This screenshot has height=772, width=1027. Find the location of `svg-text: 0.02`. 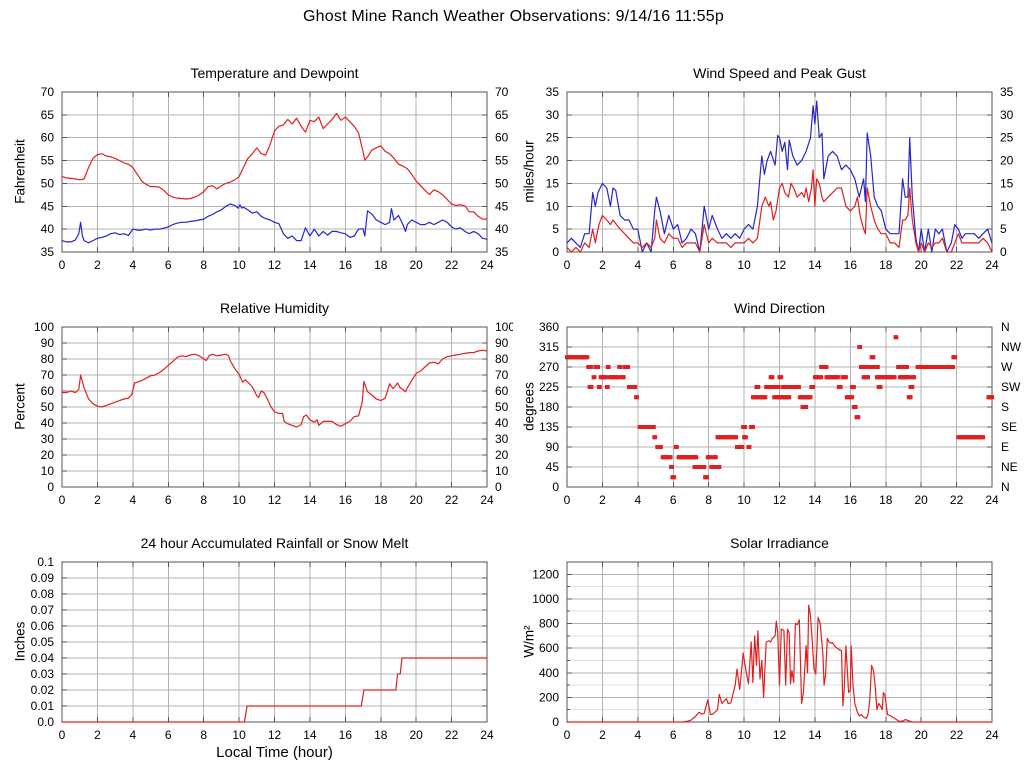

svg-text: 0.02 is located at coordinates (43, 690).